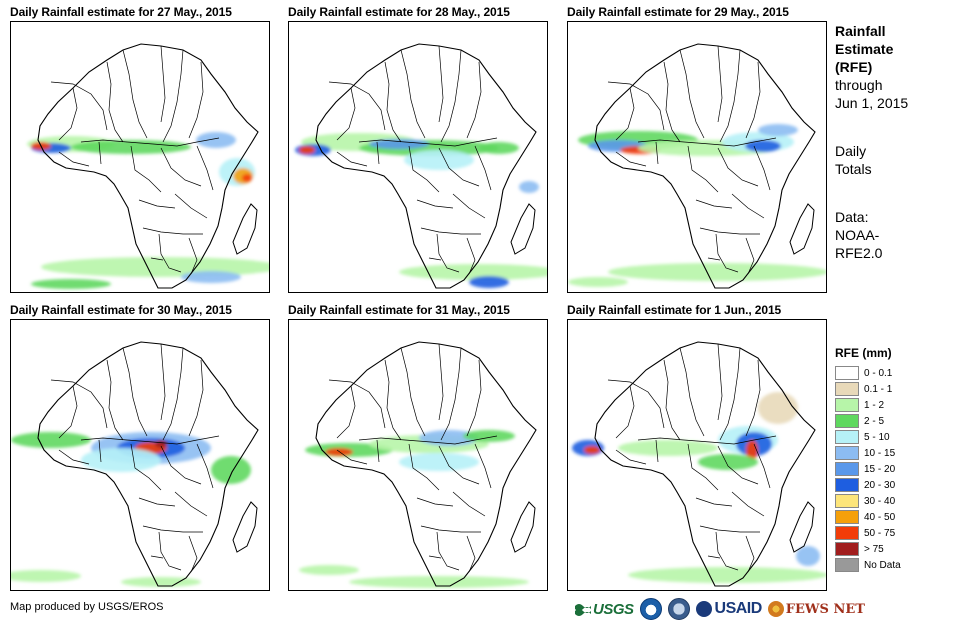  What do you see at coordinates (899, 437) in the screenshot?
I see `legend-item: 5 - 10` at bounding box center [899, 437].